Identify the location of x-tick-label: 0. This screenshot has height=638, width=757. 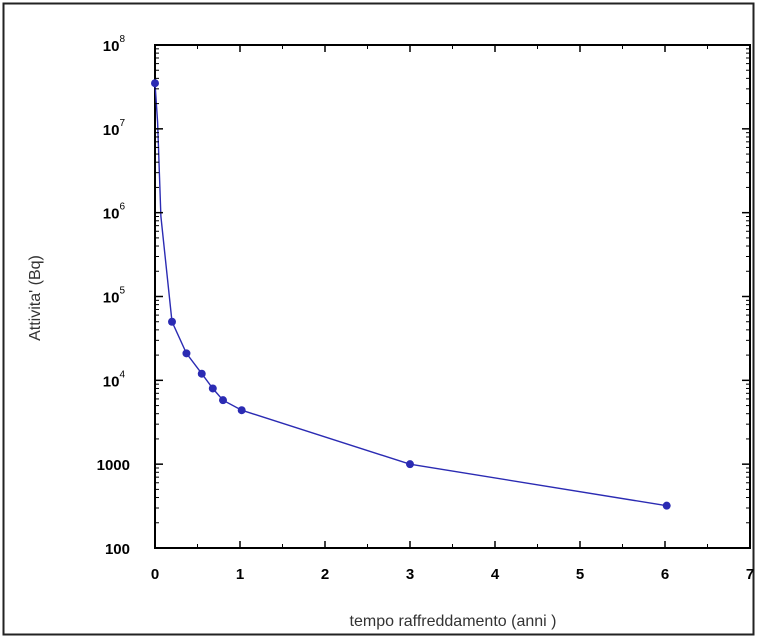
(155, 574).